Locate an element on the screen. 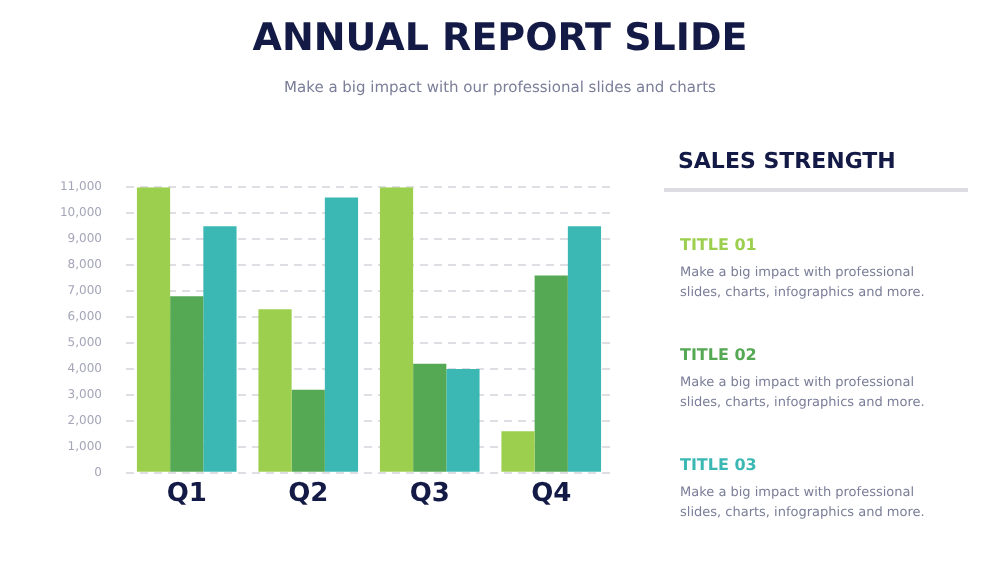  x-tick-label: Q2 is located at coordinates (308, 494).